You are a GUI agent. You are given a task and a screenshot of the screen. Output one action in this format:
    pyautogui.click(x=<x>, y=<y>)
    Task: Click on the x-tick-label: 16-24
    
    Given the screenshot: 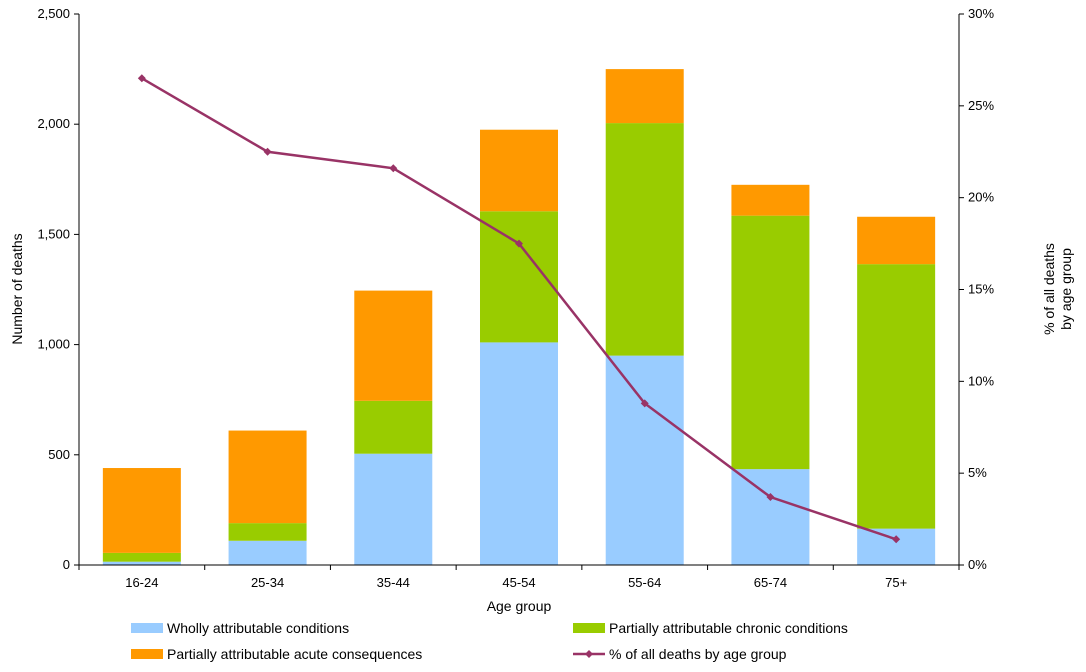 What is the action you would take?
    pyautogui.click(x=141, y=582)
    